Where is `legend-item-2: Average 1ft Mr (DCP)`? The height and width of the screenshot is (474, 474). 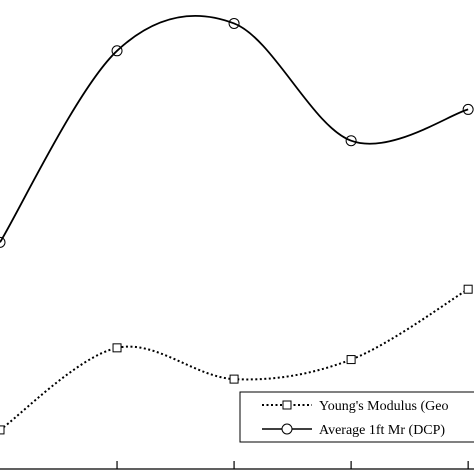 legend-item-2: Average 1ft Mr (DCP) is located at coordinates (353, 430).